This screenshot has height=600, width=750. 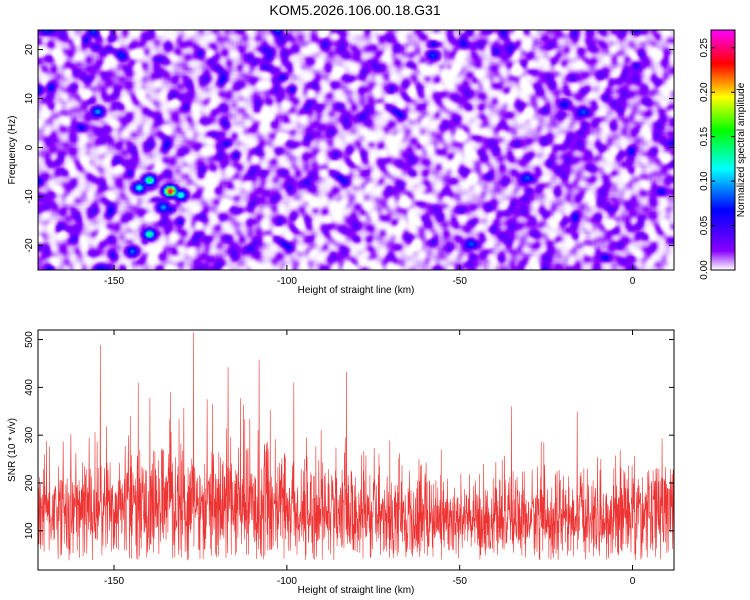 What do you see at coordinates (741, 149) in the screenshot?
I see `colorbar-label: Normalized spectral amplitude` at bounding box center [741, 149].